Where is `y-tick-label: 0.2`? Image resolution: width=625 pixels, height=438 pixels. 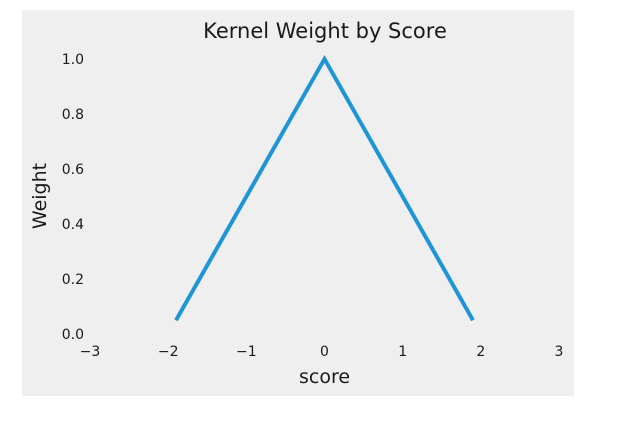
y-tick-label: 0.2 is located at coordinates (73, 280).